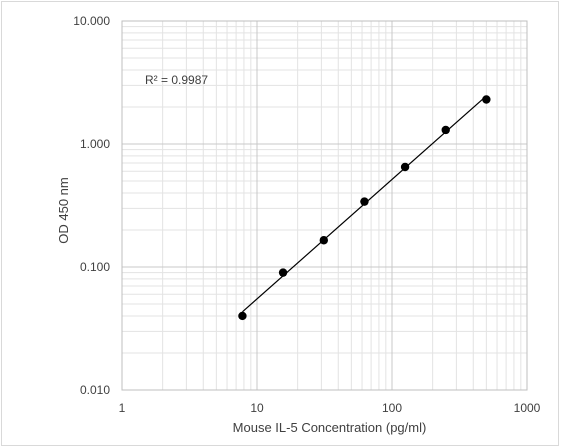 The width and height of the screenshot is (561, 448). I want to click on x-tick-label: 100, so click(392, 408).